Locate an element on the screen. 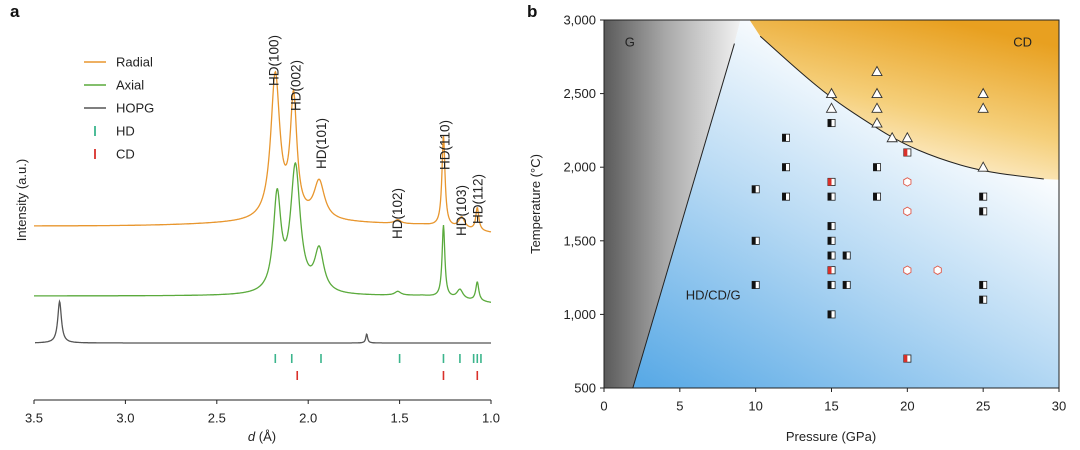 The width and height of the screenshot is (1080, 450). xrd-legend: Radial Axial HOPG HD CD is located at coordinates (119, 108).